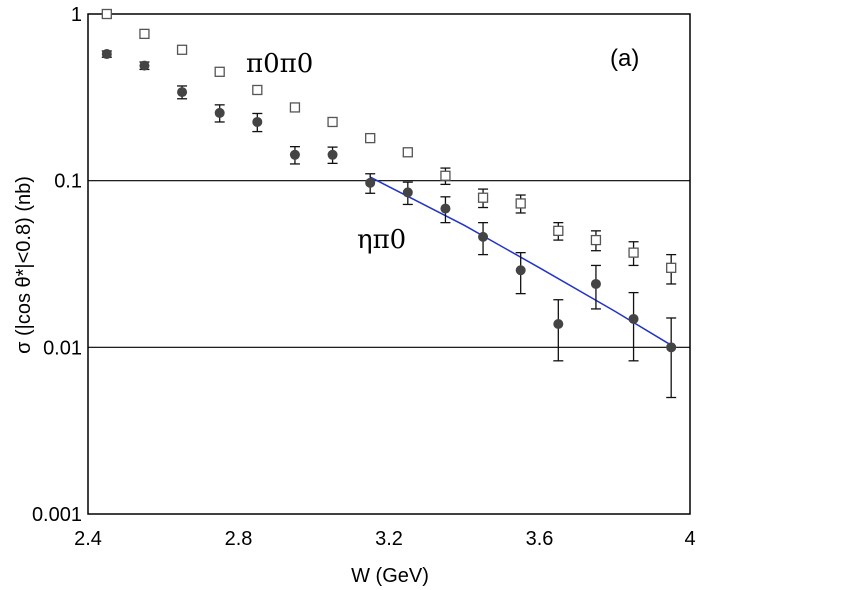  What do you see at coordinates (88, 539) in the screenshot?
I see `x-tick-label: 2.4` at bounding box center [88, 539].